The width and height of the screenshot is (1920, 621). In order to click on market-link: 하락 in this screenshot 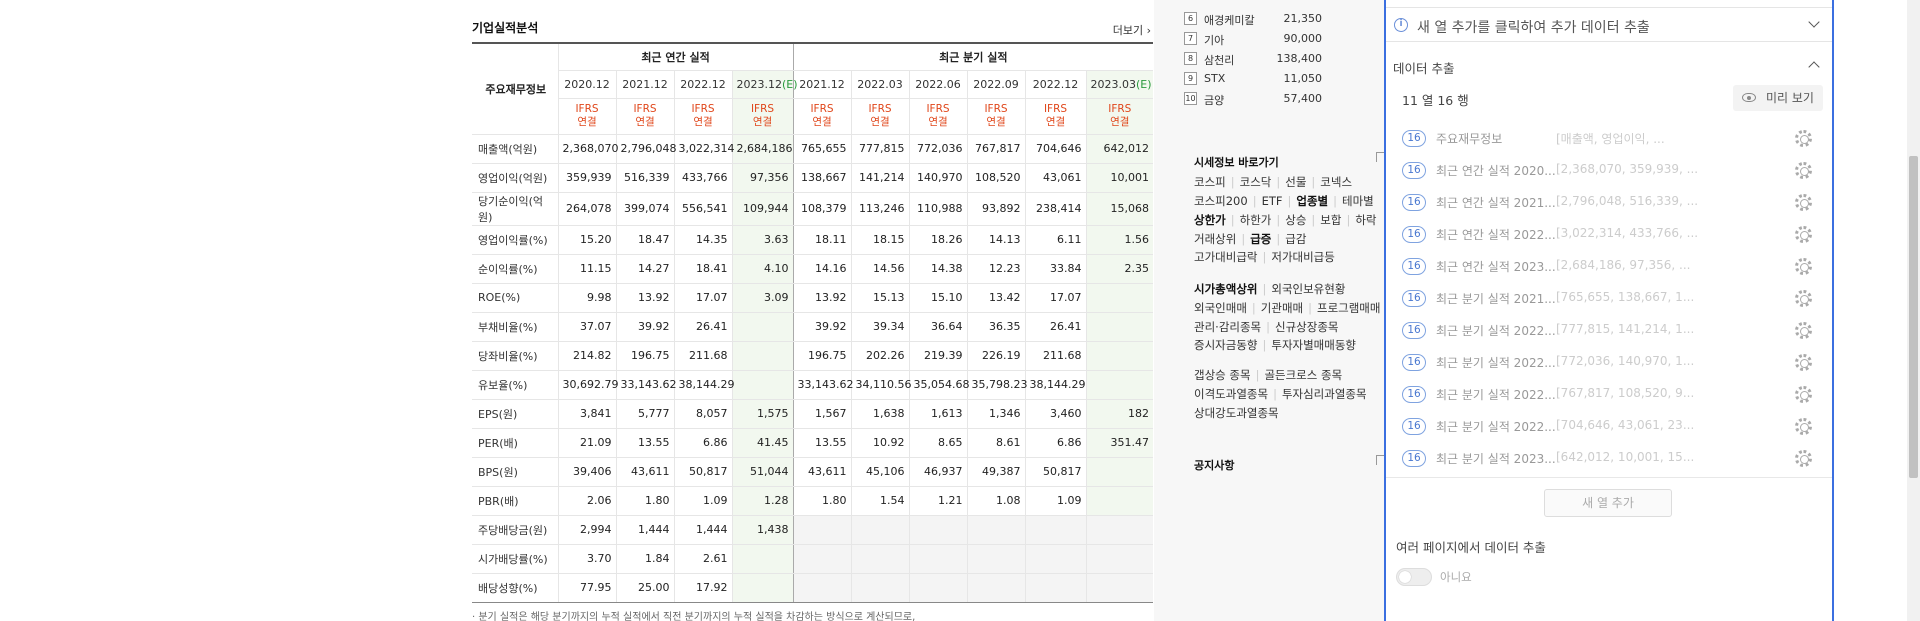, I will do `click(1366, 220)`.